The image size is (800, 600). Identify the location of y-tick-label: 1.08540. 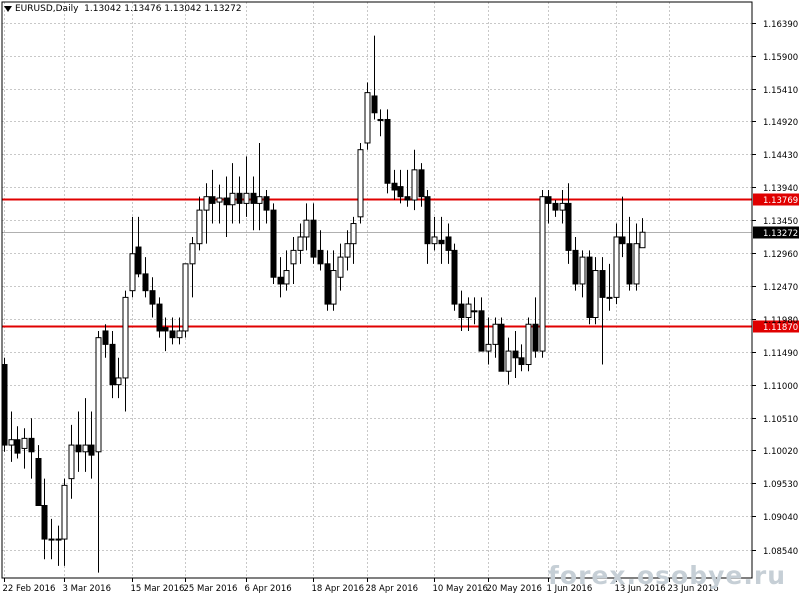
(780, 552).